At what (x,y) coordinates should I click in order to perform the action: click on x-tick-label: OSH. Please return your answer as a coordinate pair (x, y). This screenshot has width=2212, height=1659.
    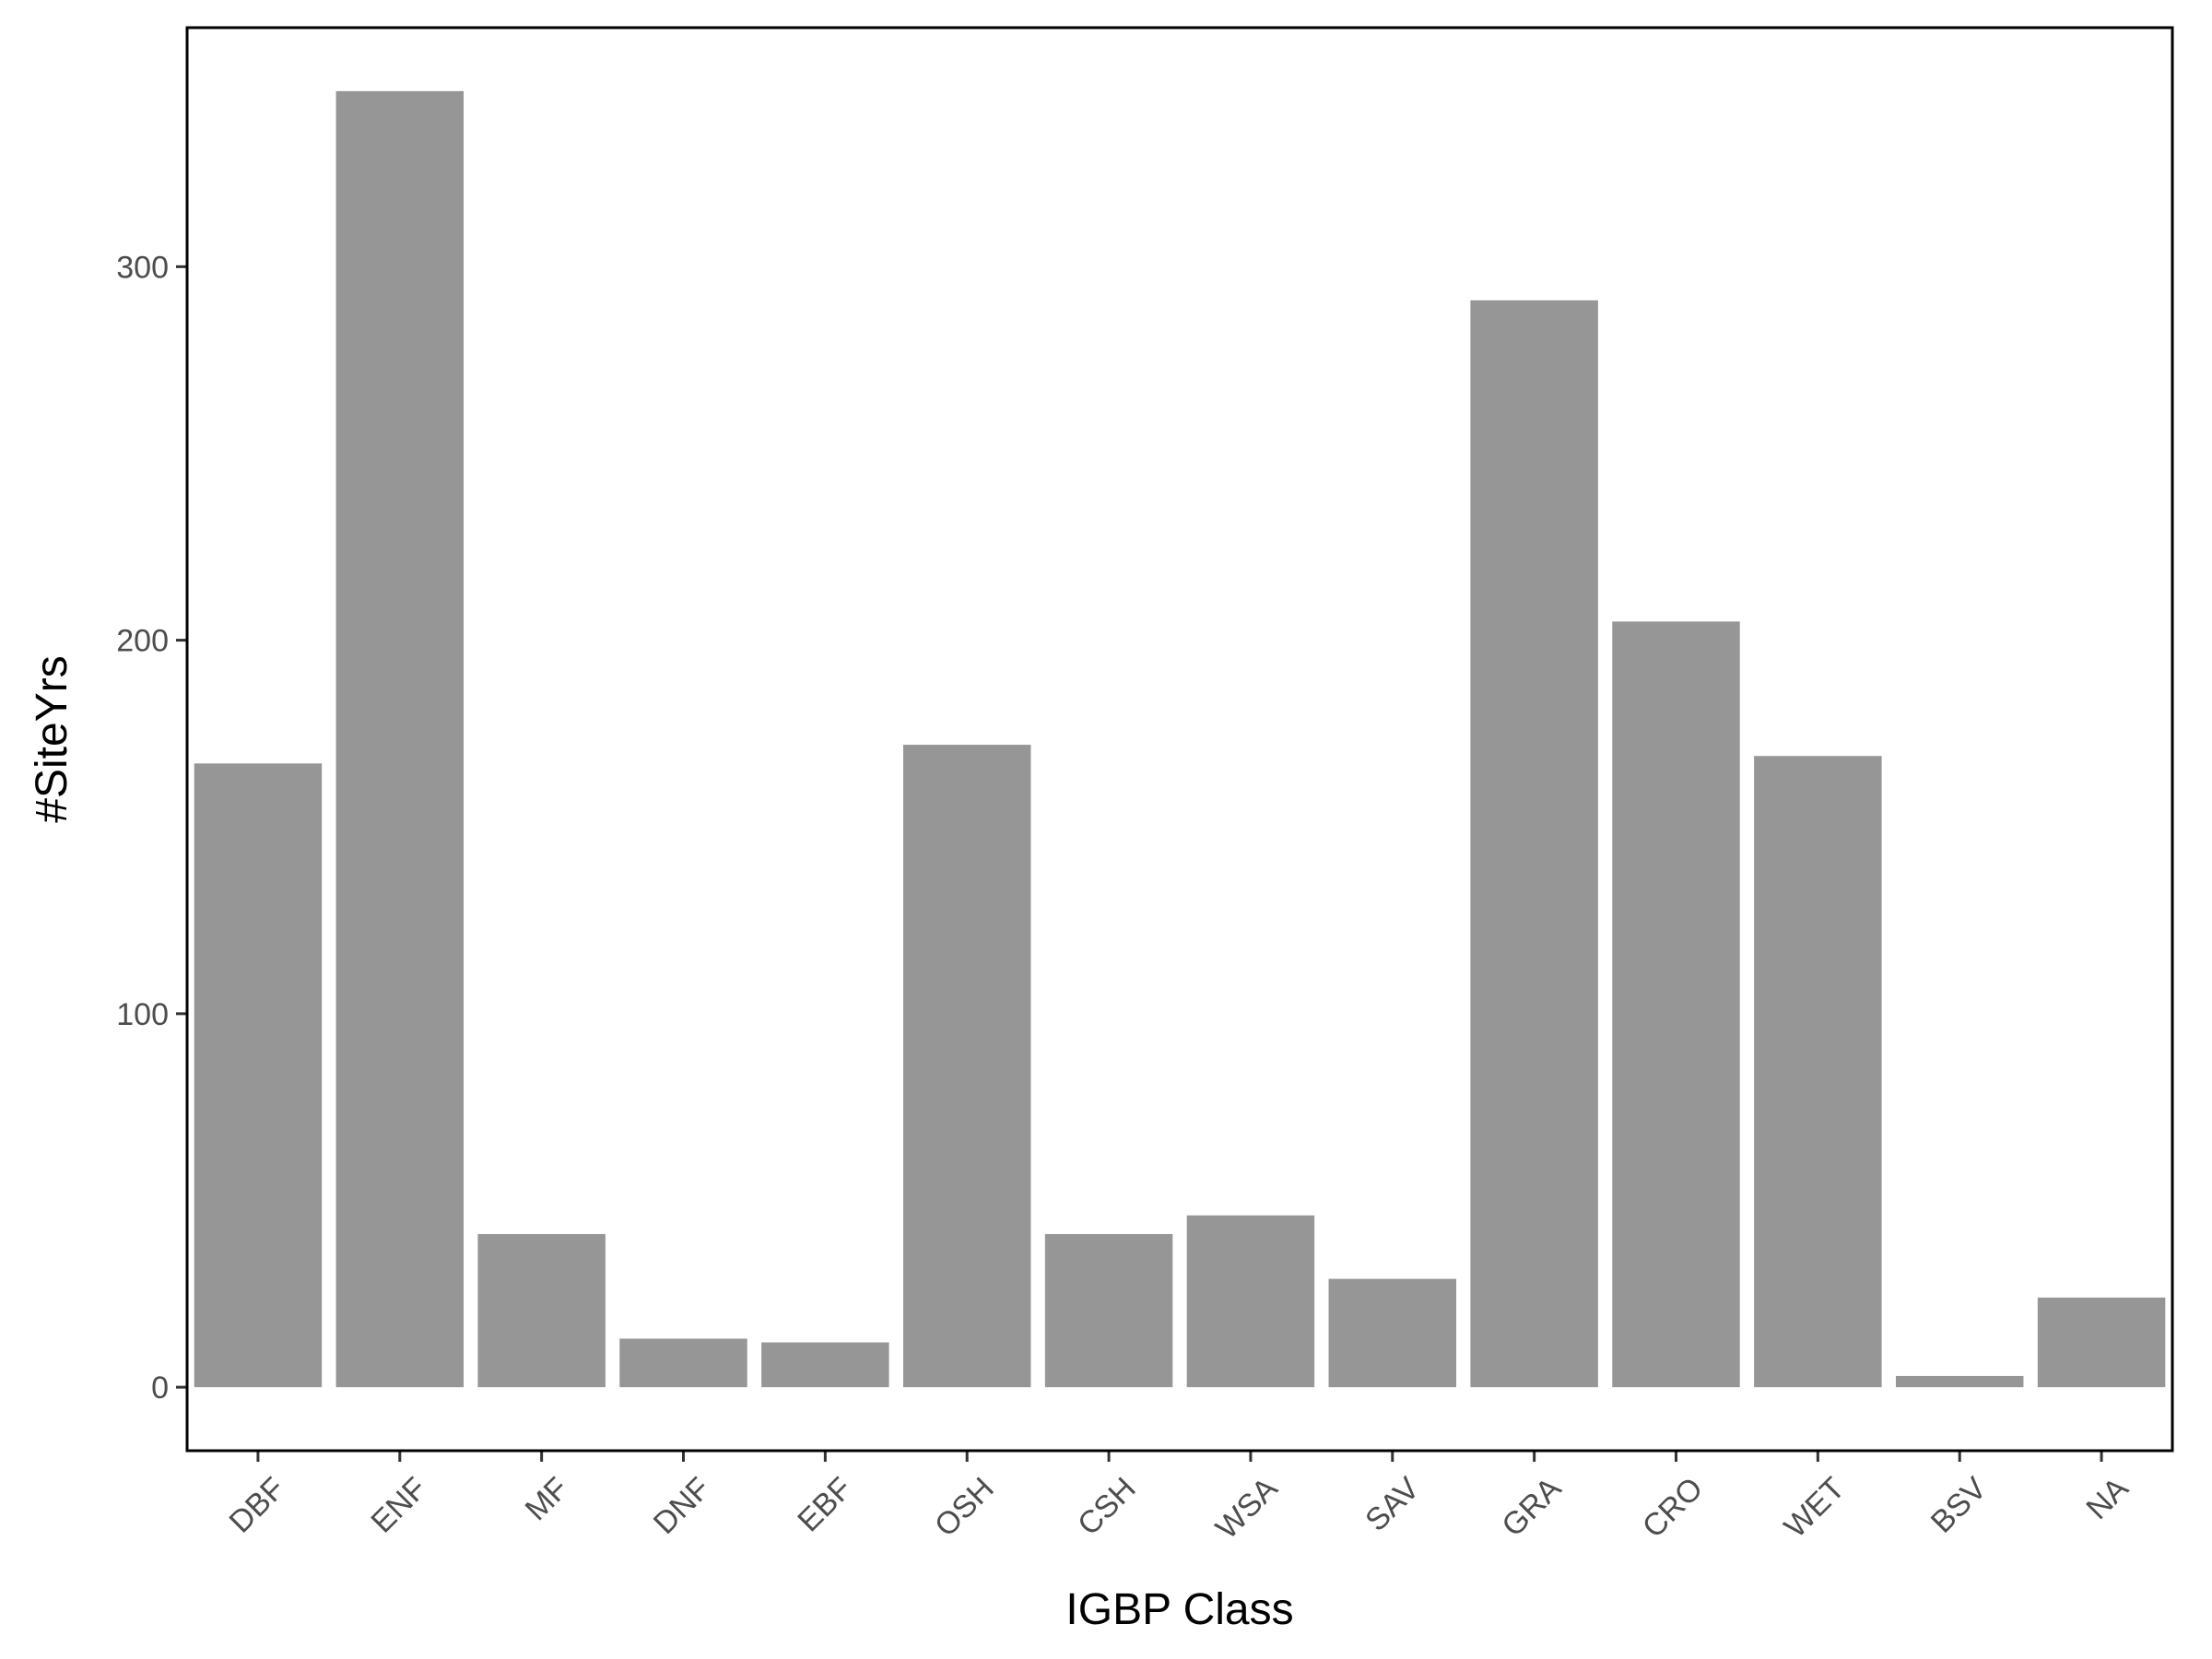
    Looking at the image, I should click on (964, 1507).